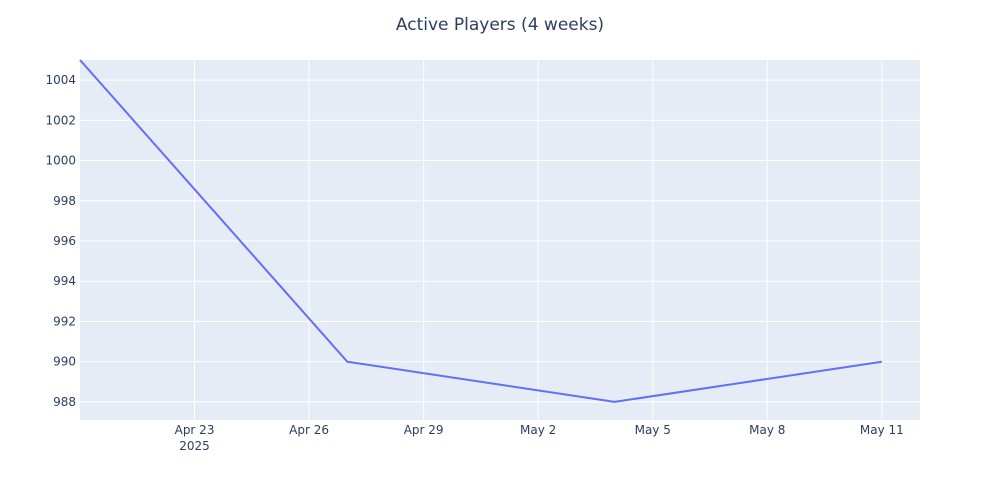 The height and width of the screenshot is (500, 1000). What do you see at coordinates (60, 80) in the screenshot?
I see `y-tick-label: 1004` at bounding box center [60, 80].